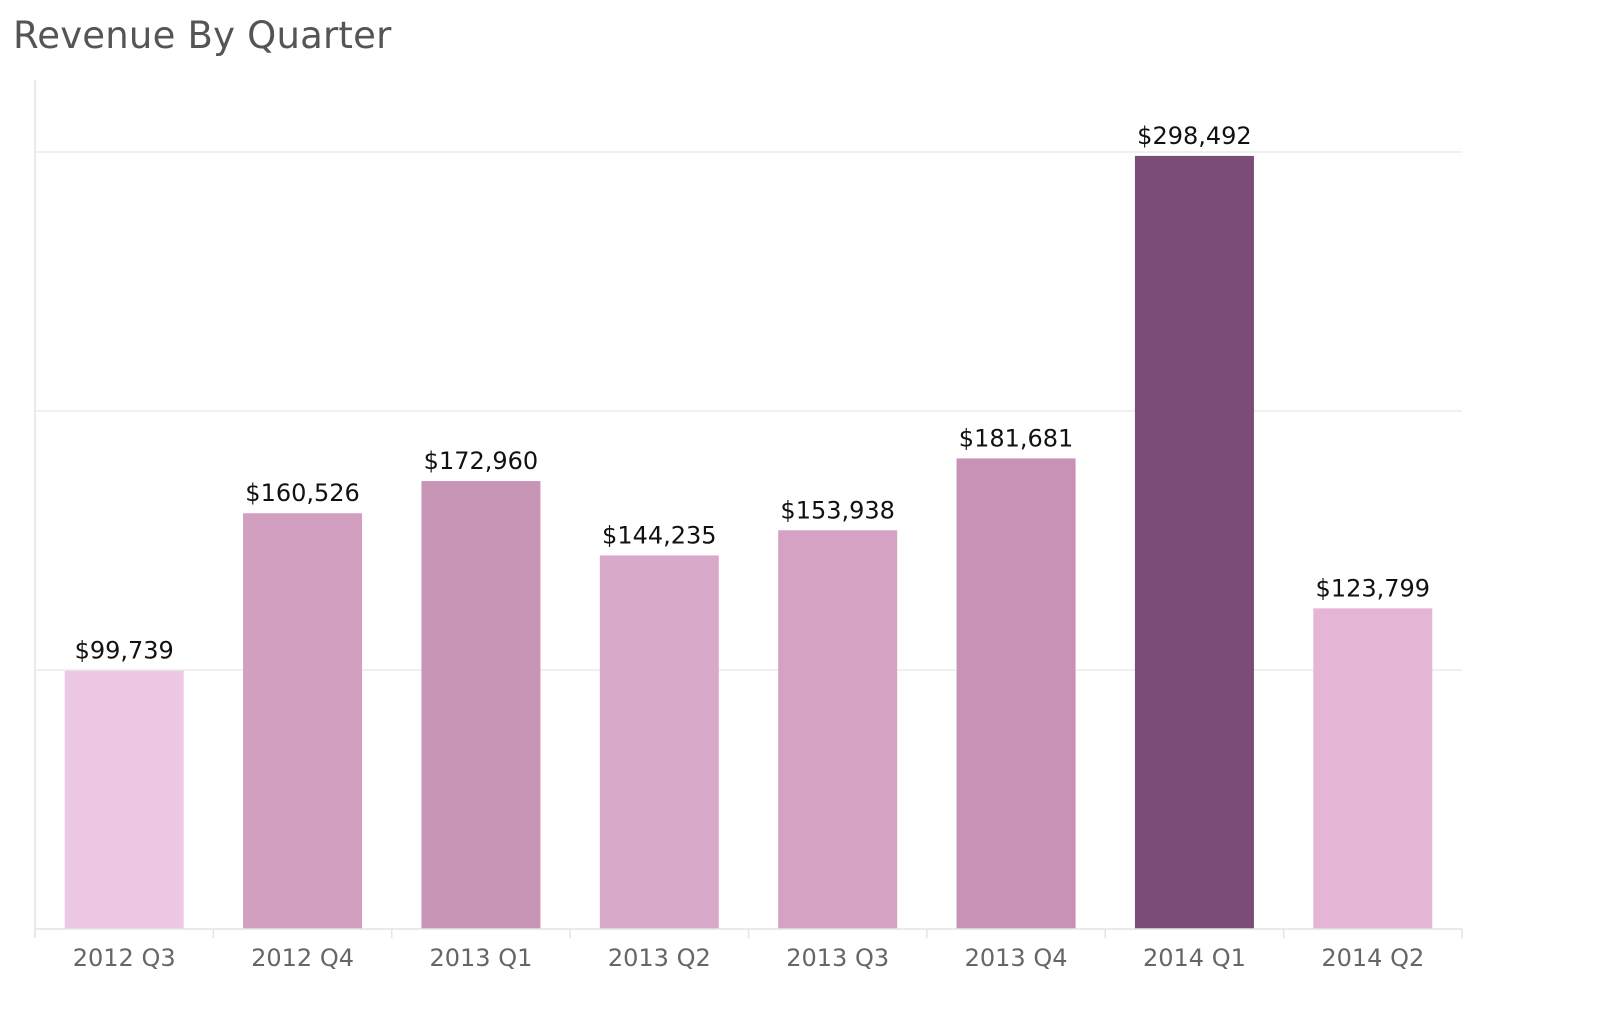 This screenshot has height=1020, width=1598. What do you see at coordinates (1194, 958) in the screenshot?
I see `x-tick-label: 2014 Q1` at bounding box center [1194, 958].